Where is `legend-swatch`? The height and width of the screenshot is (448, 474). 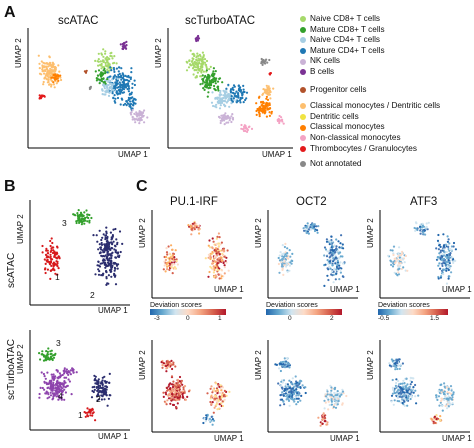
legend-swatch is located at coordinates (303, 51).